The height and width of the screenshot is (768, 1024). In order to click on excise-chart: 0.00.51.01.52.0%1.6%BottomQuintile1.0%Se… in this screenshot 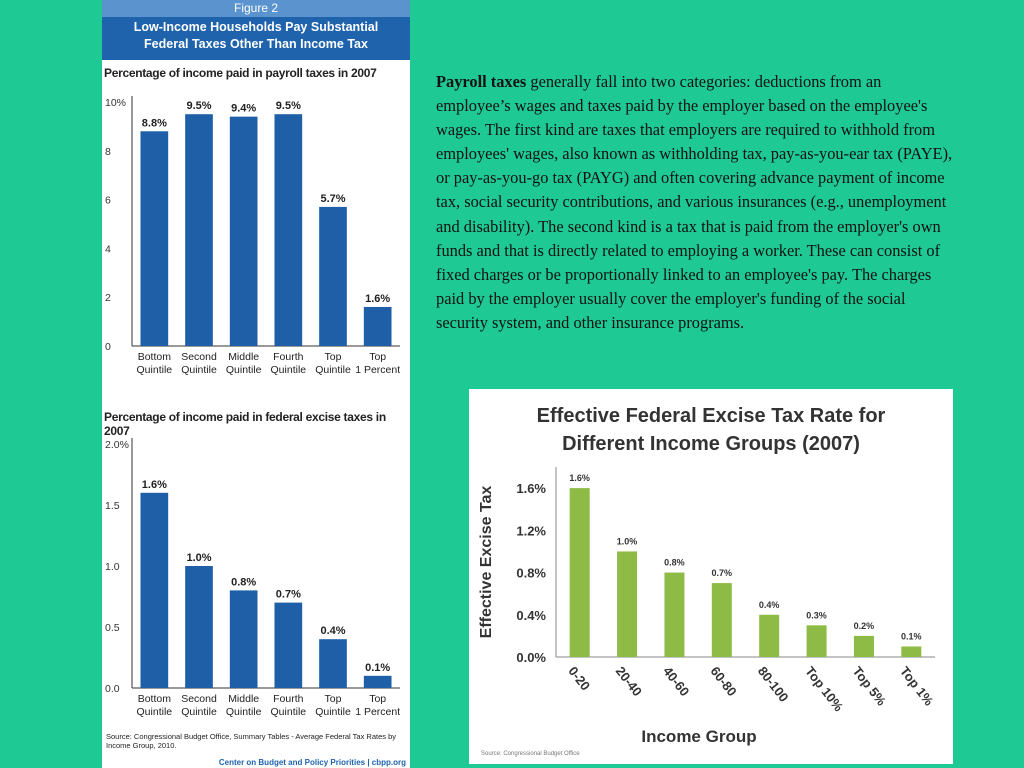, I will do `click(252, 578)`.